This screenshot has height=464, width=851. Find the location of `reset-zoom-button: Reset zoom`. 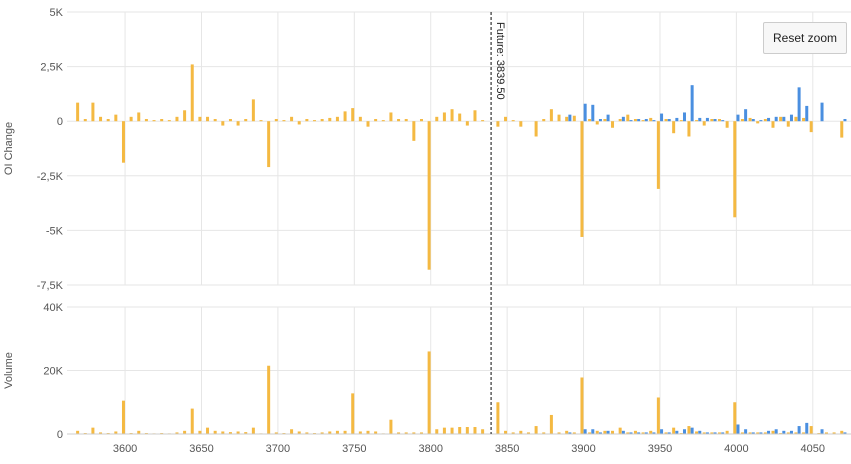

reset-zoom-button: Reset zoom is located at coordinates (805, 38).